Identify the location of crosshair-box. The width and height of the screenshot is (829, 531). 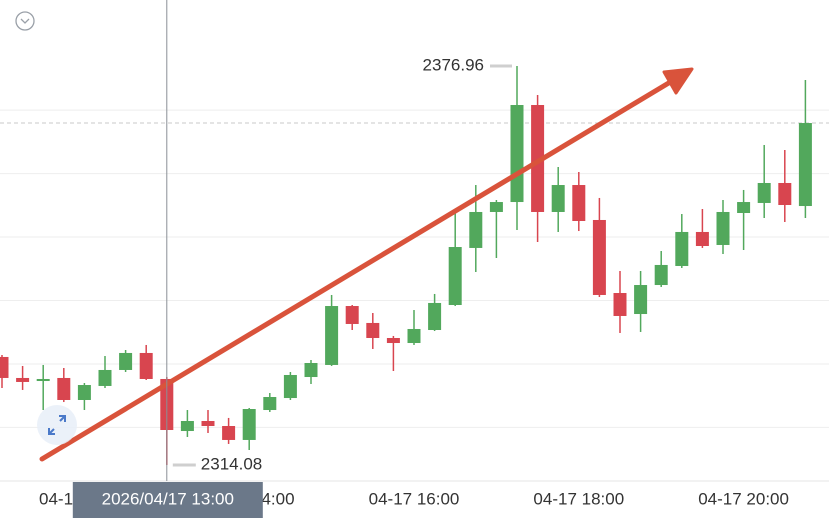
(167, 500).